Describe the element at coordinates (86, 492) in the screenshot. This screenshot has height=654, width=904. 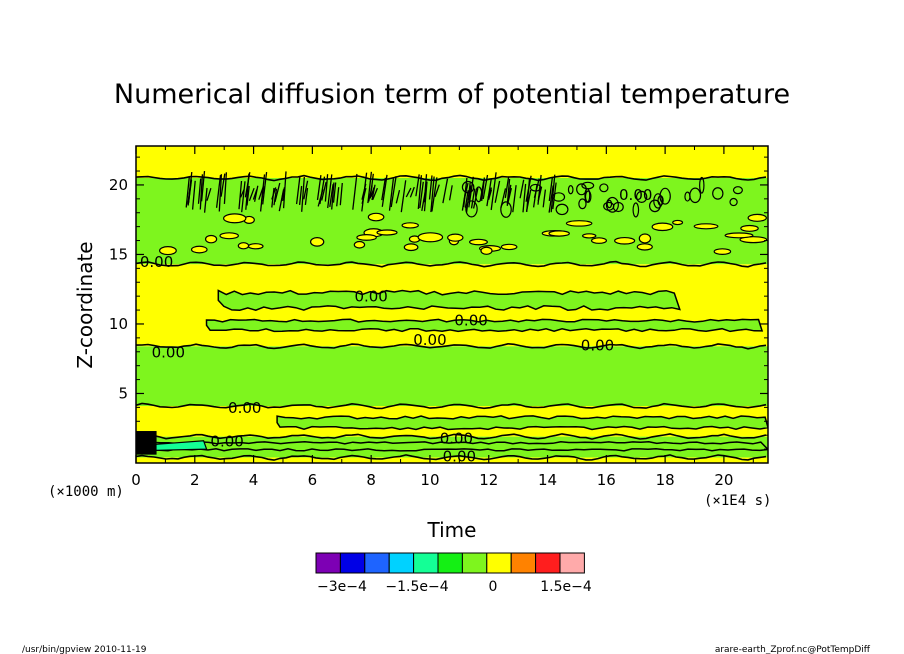
I see `y-unit-label: (×1000 m)` at that location.